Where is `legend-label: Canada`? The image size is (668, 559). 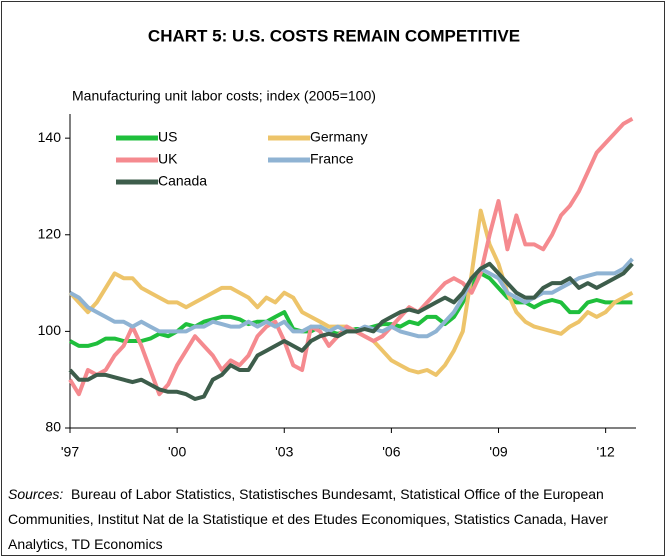 legend-label: Canada is located at coordinates (182, 181).